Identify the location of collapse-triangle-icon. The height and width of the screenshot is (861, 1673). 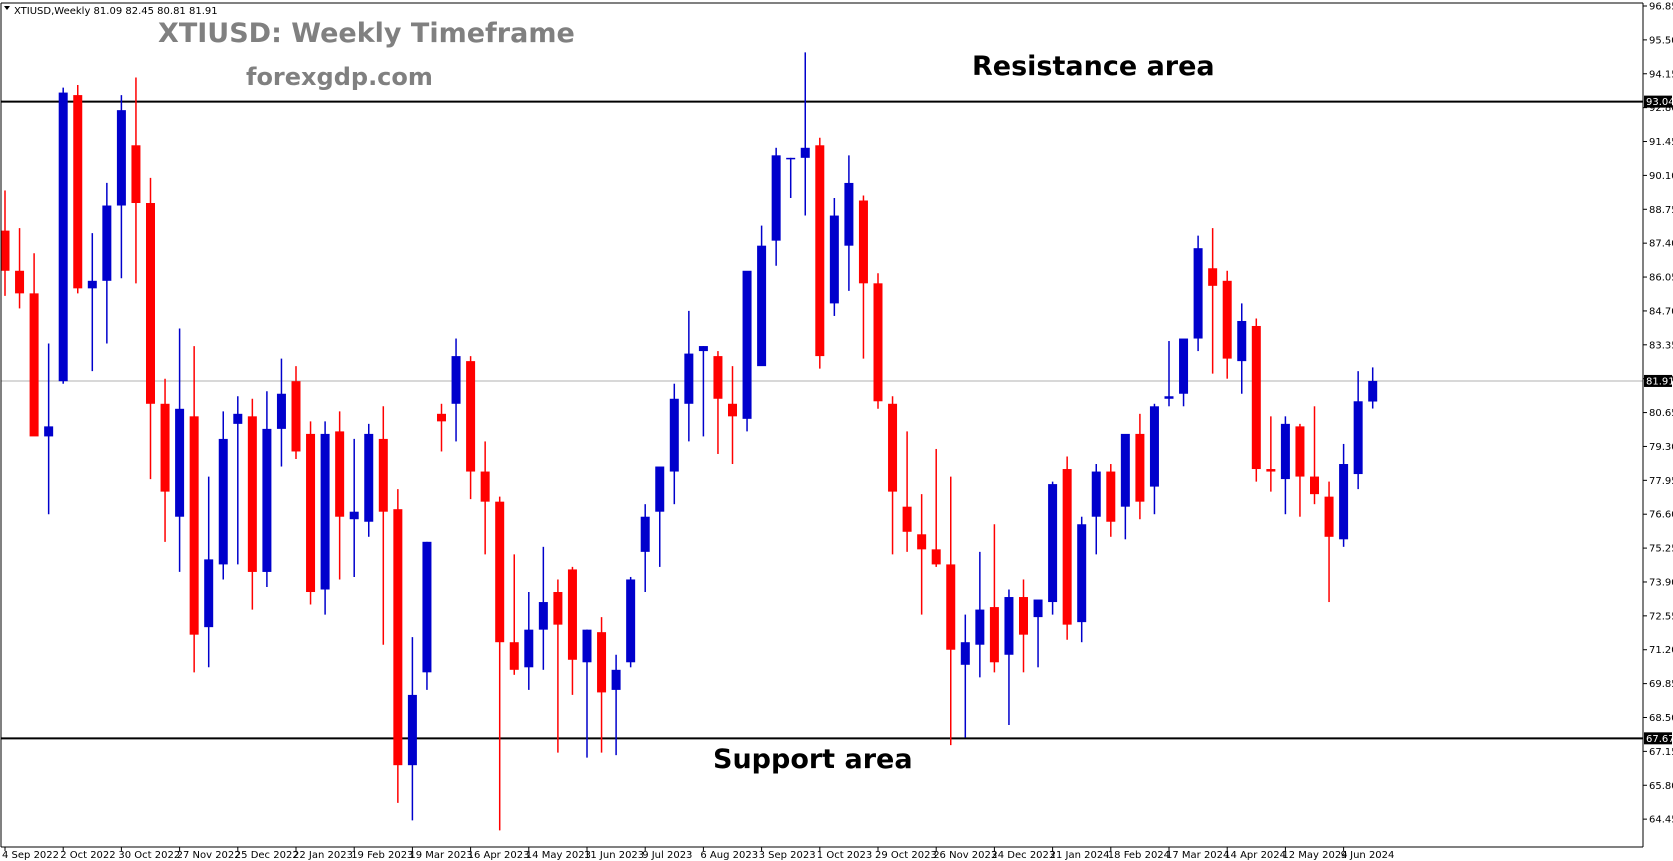
(7, 8).